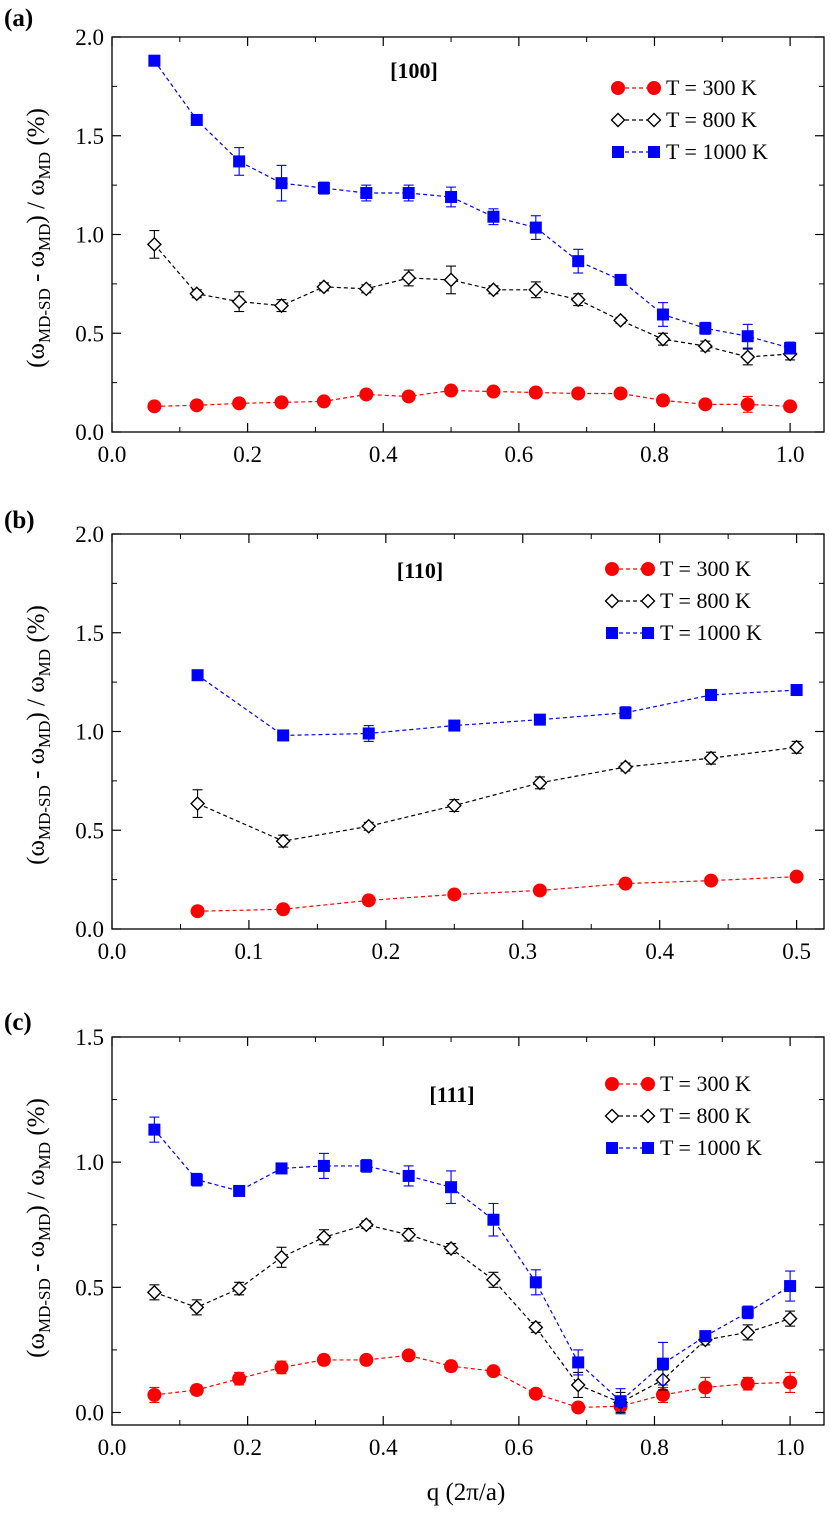 The image size is (830, 1516). Describe the element at coordinates (654, 152) in the screenshot. I see `panel-a-legend-marker-right-T1000` at that location.